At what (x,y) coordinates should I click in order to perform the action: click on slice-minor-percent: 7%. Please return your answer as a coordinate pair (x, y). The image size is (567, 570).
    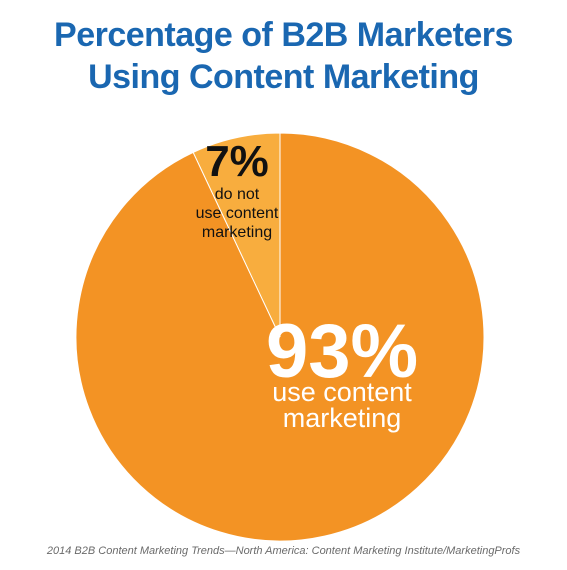
    Looking at the image, I should click on (237, 161).